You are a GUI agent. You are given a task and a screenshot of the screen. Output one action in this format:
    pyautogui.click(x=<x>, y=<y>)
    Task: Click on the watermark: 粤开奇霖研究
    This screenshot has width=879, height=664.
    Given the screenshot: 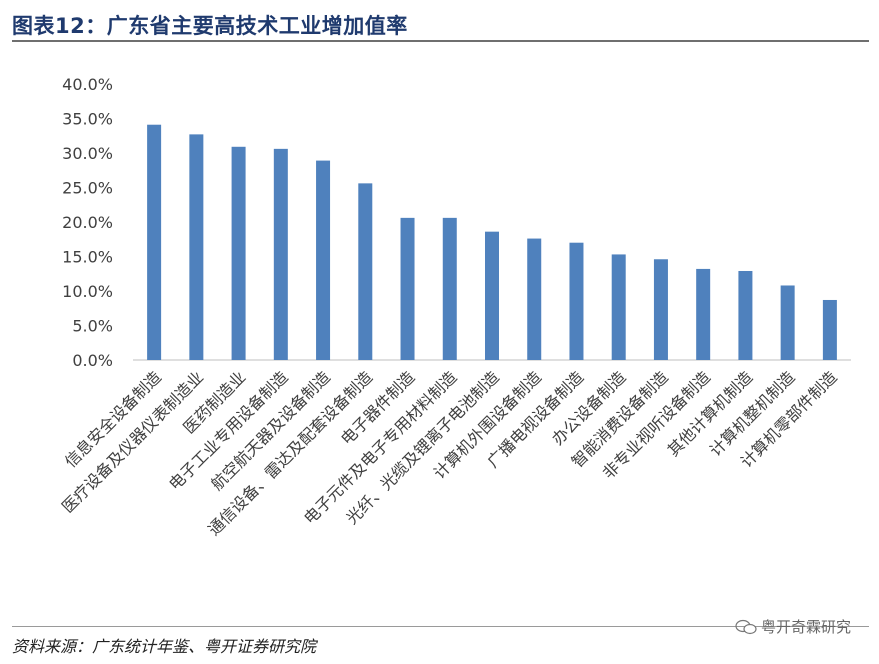 What is the action you would take?
    pyautogui.click(x=793, y=626)
    